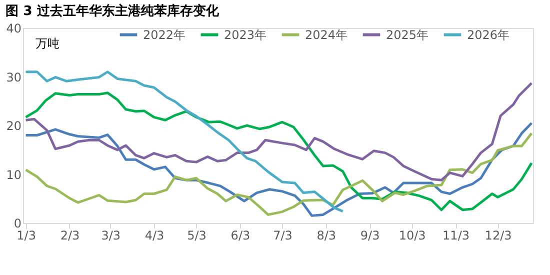 The height and width of the screenshot is (275, 550). I want to click on y-tick-label: 10, so click(14, 175).